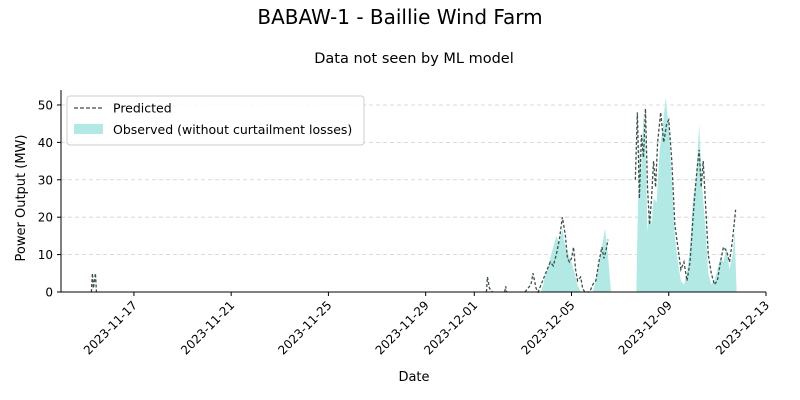 Image resolution: width=800 pixels, height=400 pixels. What do you see at coordinates (45, 255) in the screenshot?
I see `y-tick-label: 10` at bounding box center [45, 255].